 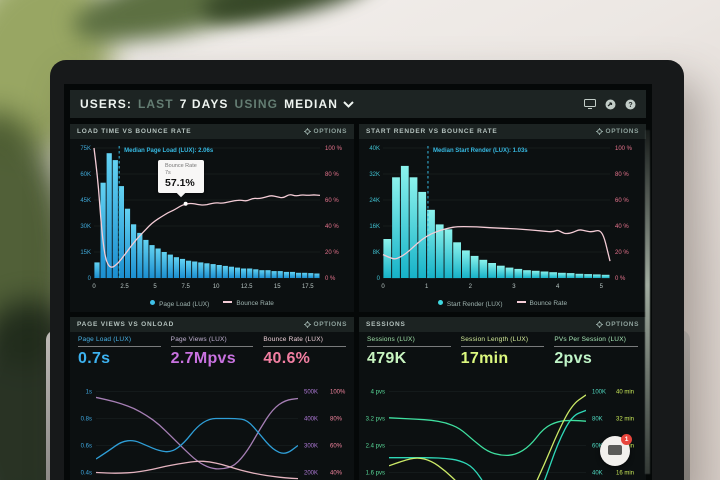 What do you see at coordinates (375, 447) in the screenshot?
I see `svg-text: 2.4 pvs` at bounding box center [375, 447].